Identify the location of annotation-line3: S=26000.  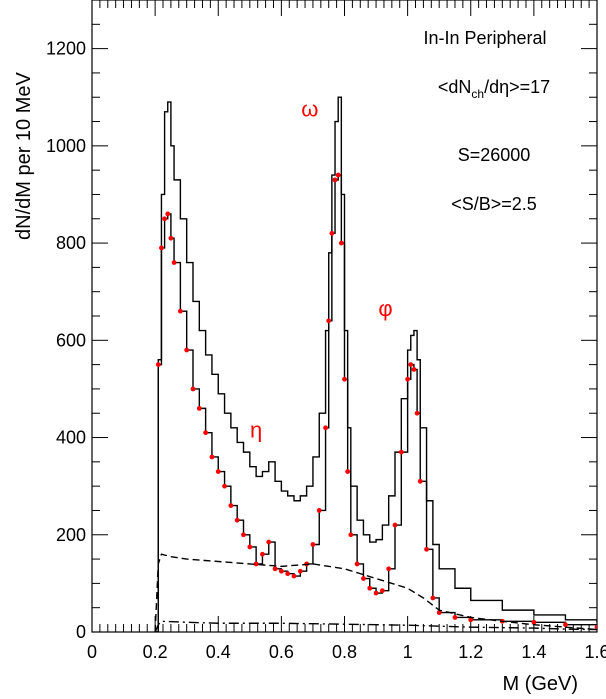
(494, 155).